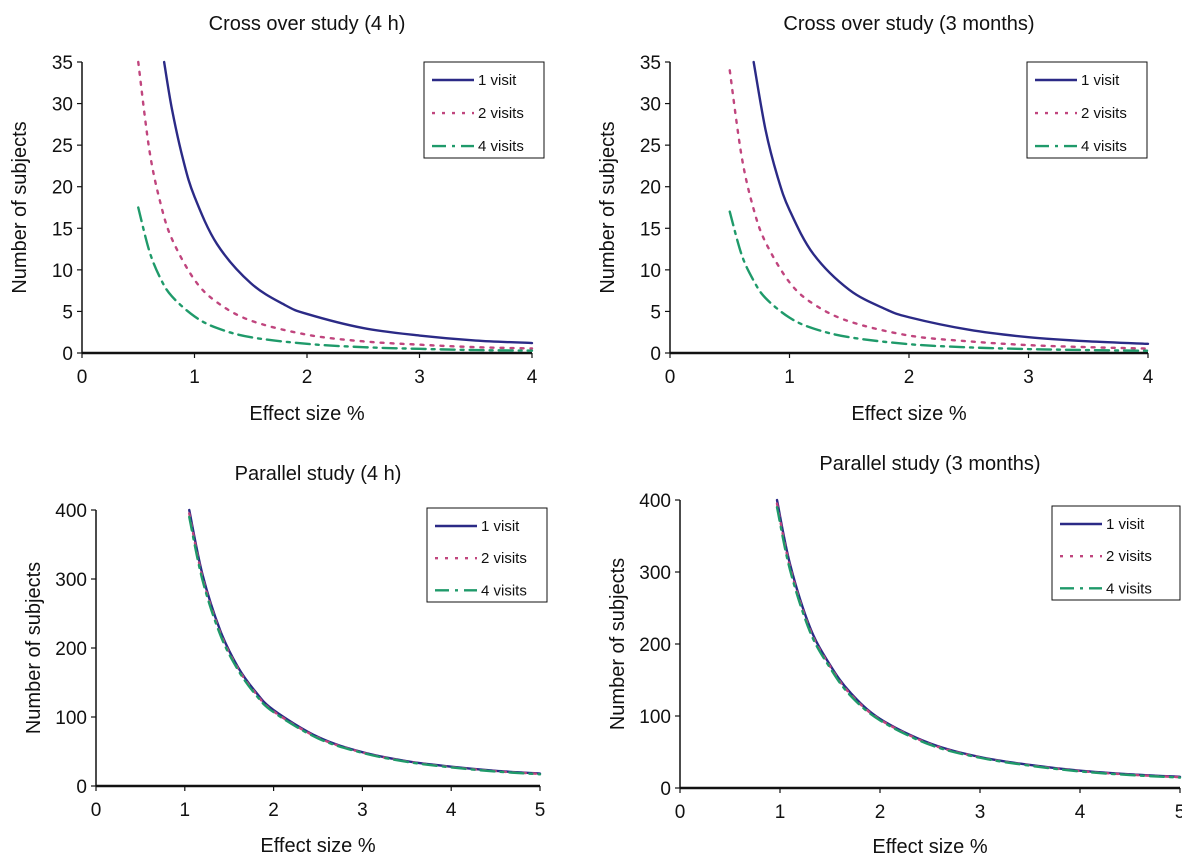 The image size is (1182, 861). What do you see at coordinates (929, 464) in the screenshot?
I see `chart-title: Parallel study (3 months)` at bounding box center [929, 464].